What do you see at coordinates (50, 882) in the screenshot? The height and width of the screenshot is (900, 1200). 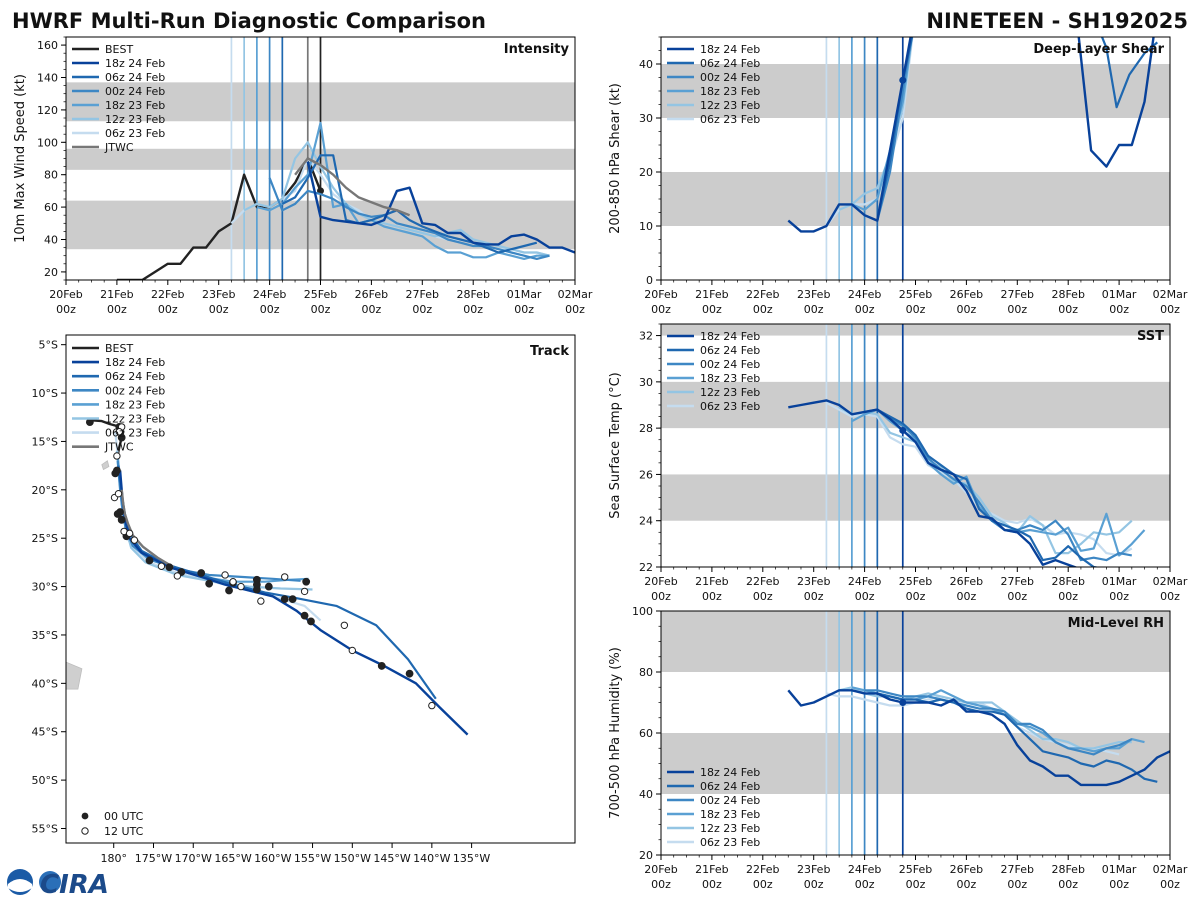 I see `cira-globe-icon` at bounding box center [50, 882].